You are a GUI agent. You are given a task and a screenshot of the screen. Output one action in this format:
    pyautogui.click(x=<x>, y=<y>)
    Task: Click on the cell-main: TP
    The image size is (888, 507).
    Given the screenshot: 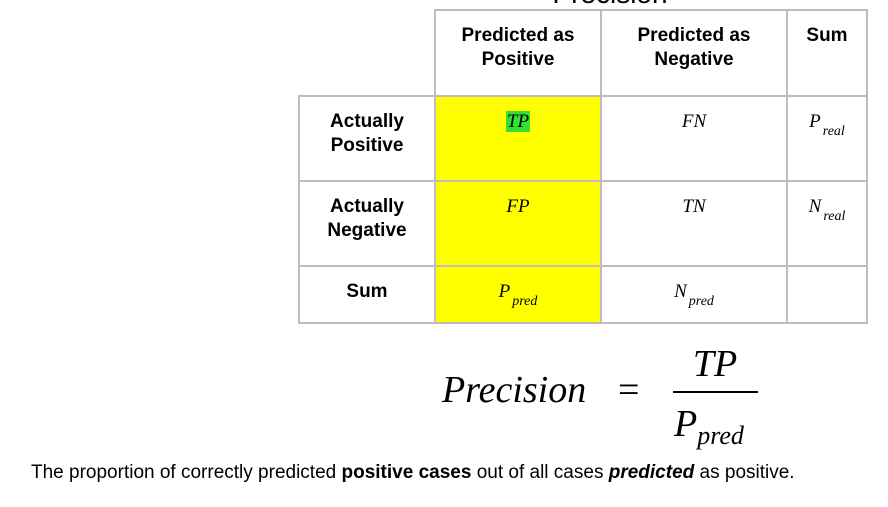 What is the action you would take?
    pyautogui.click(x=518, y=121)
    